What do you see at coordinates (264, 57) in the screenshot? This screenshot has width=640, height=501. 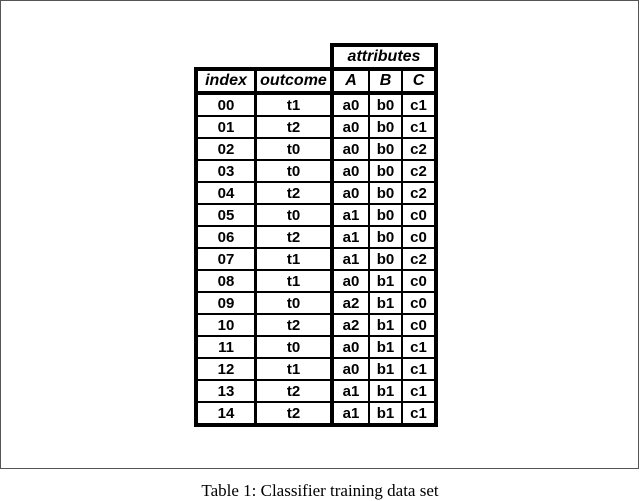 I see `empty-corner` at bounding box center [264, 57].